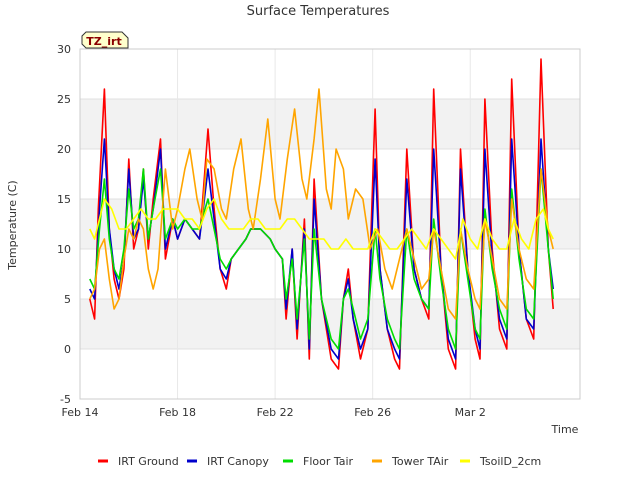 The image size is (640, 480). I want to click on y-tick-label: 25, so click(64, 99).